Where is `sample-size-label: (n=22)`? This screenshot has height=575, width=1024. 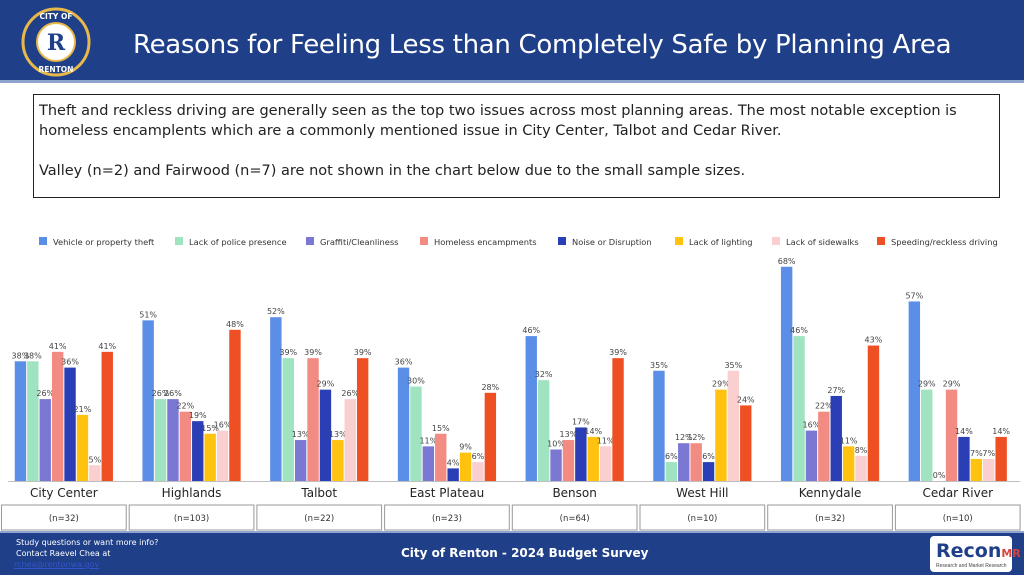
sample-size-label: (n=22) is located at coordinates (319, 519).